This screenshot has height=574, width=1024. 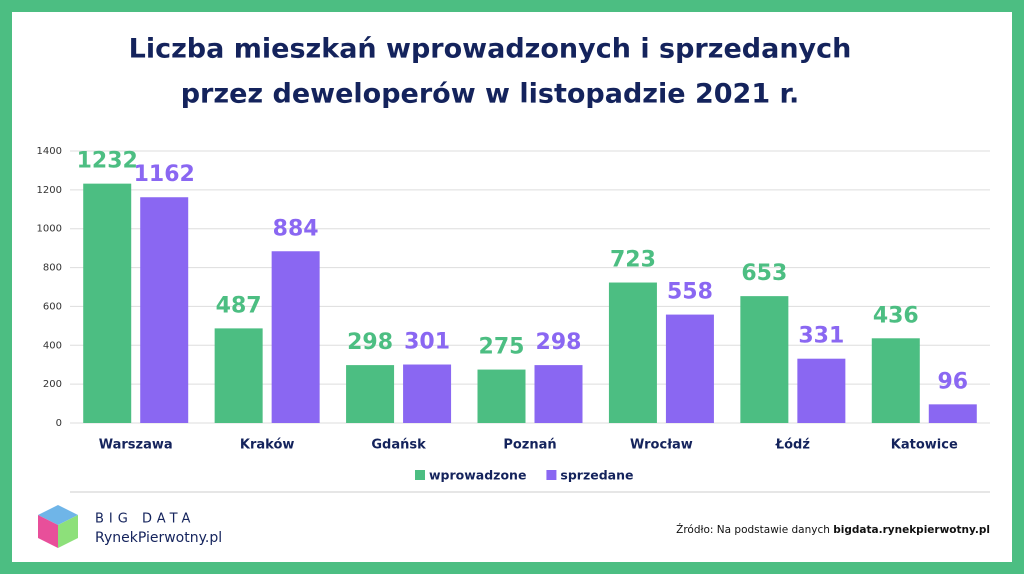 What do you see at coordinates (911, 530) in the screenshot?
I see `source-link: bigdata.rynekpierwotny.pl` at bounding box center [911, 530].